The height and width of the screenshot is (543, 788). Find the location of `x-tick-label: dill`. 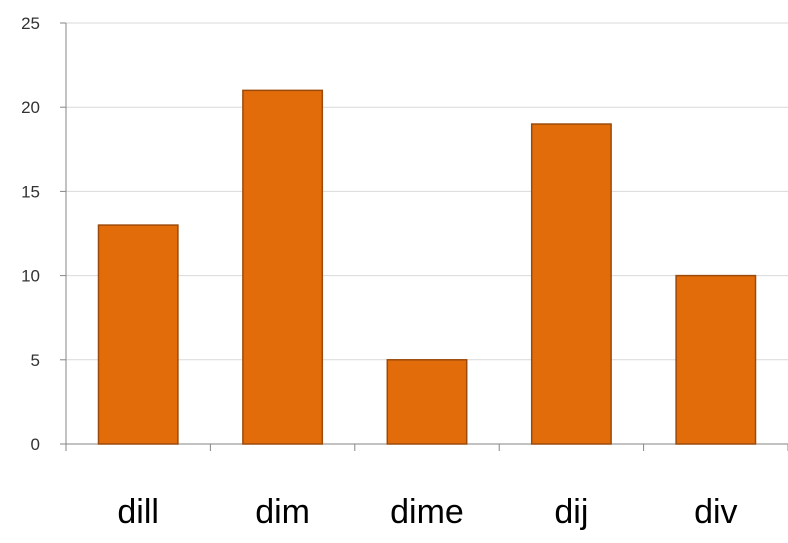

x-tick-label: dill is located at coordinates (138, 512).